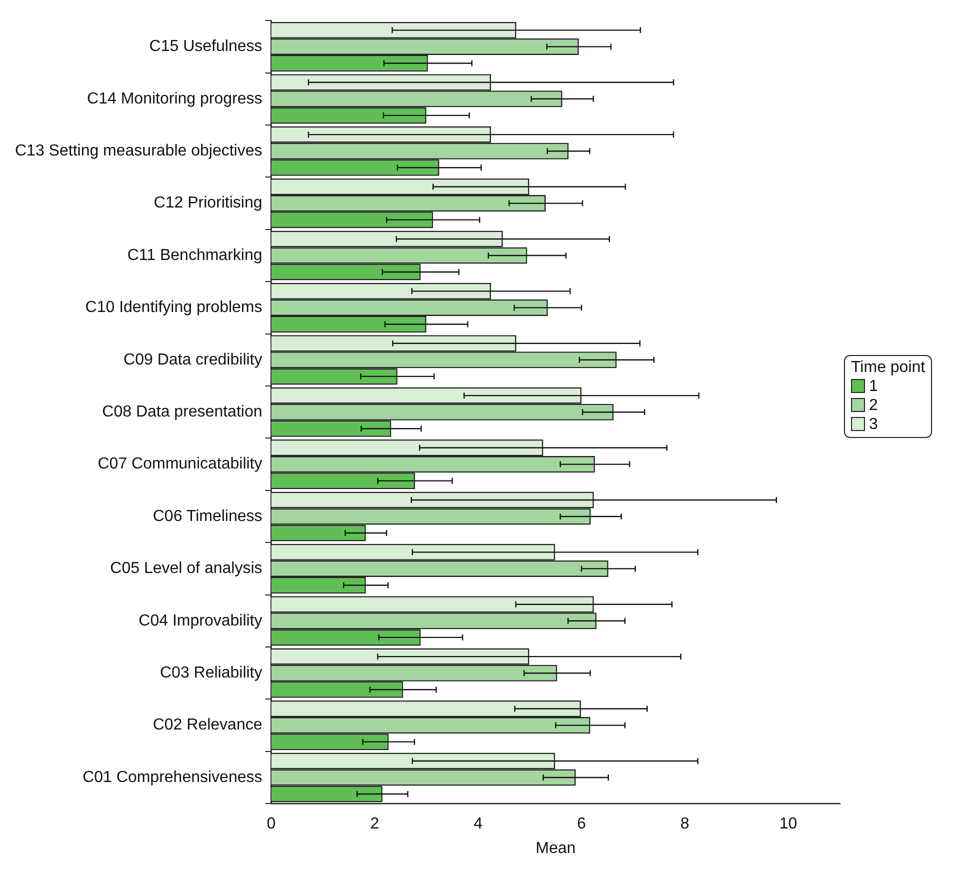 The height and width of the screenshot is (872, 980). I want to click on legend-title: Time point, so click(888, 367).